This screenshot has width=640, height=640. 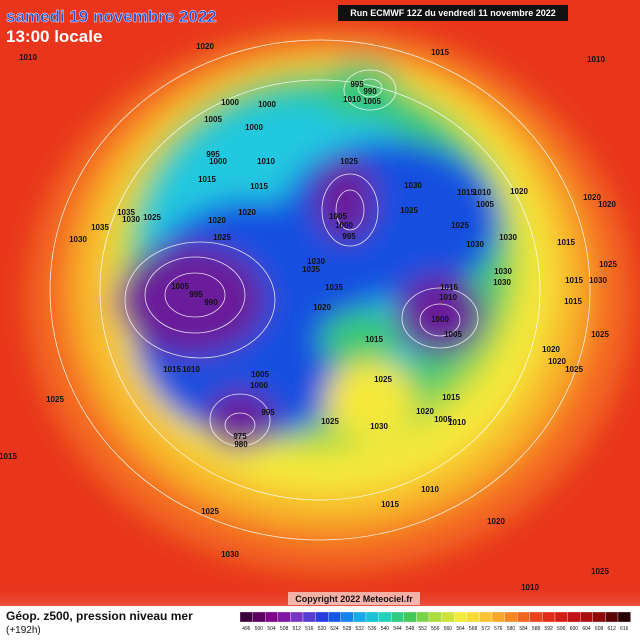 I want to click on run-bg, so click(x=453, y=13).